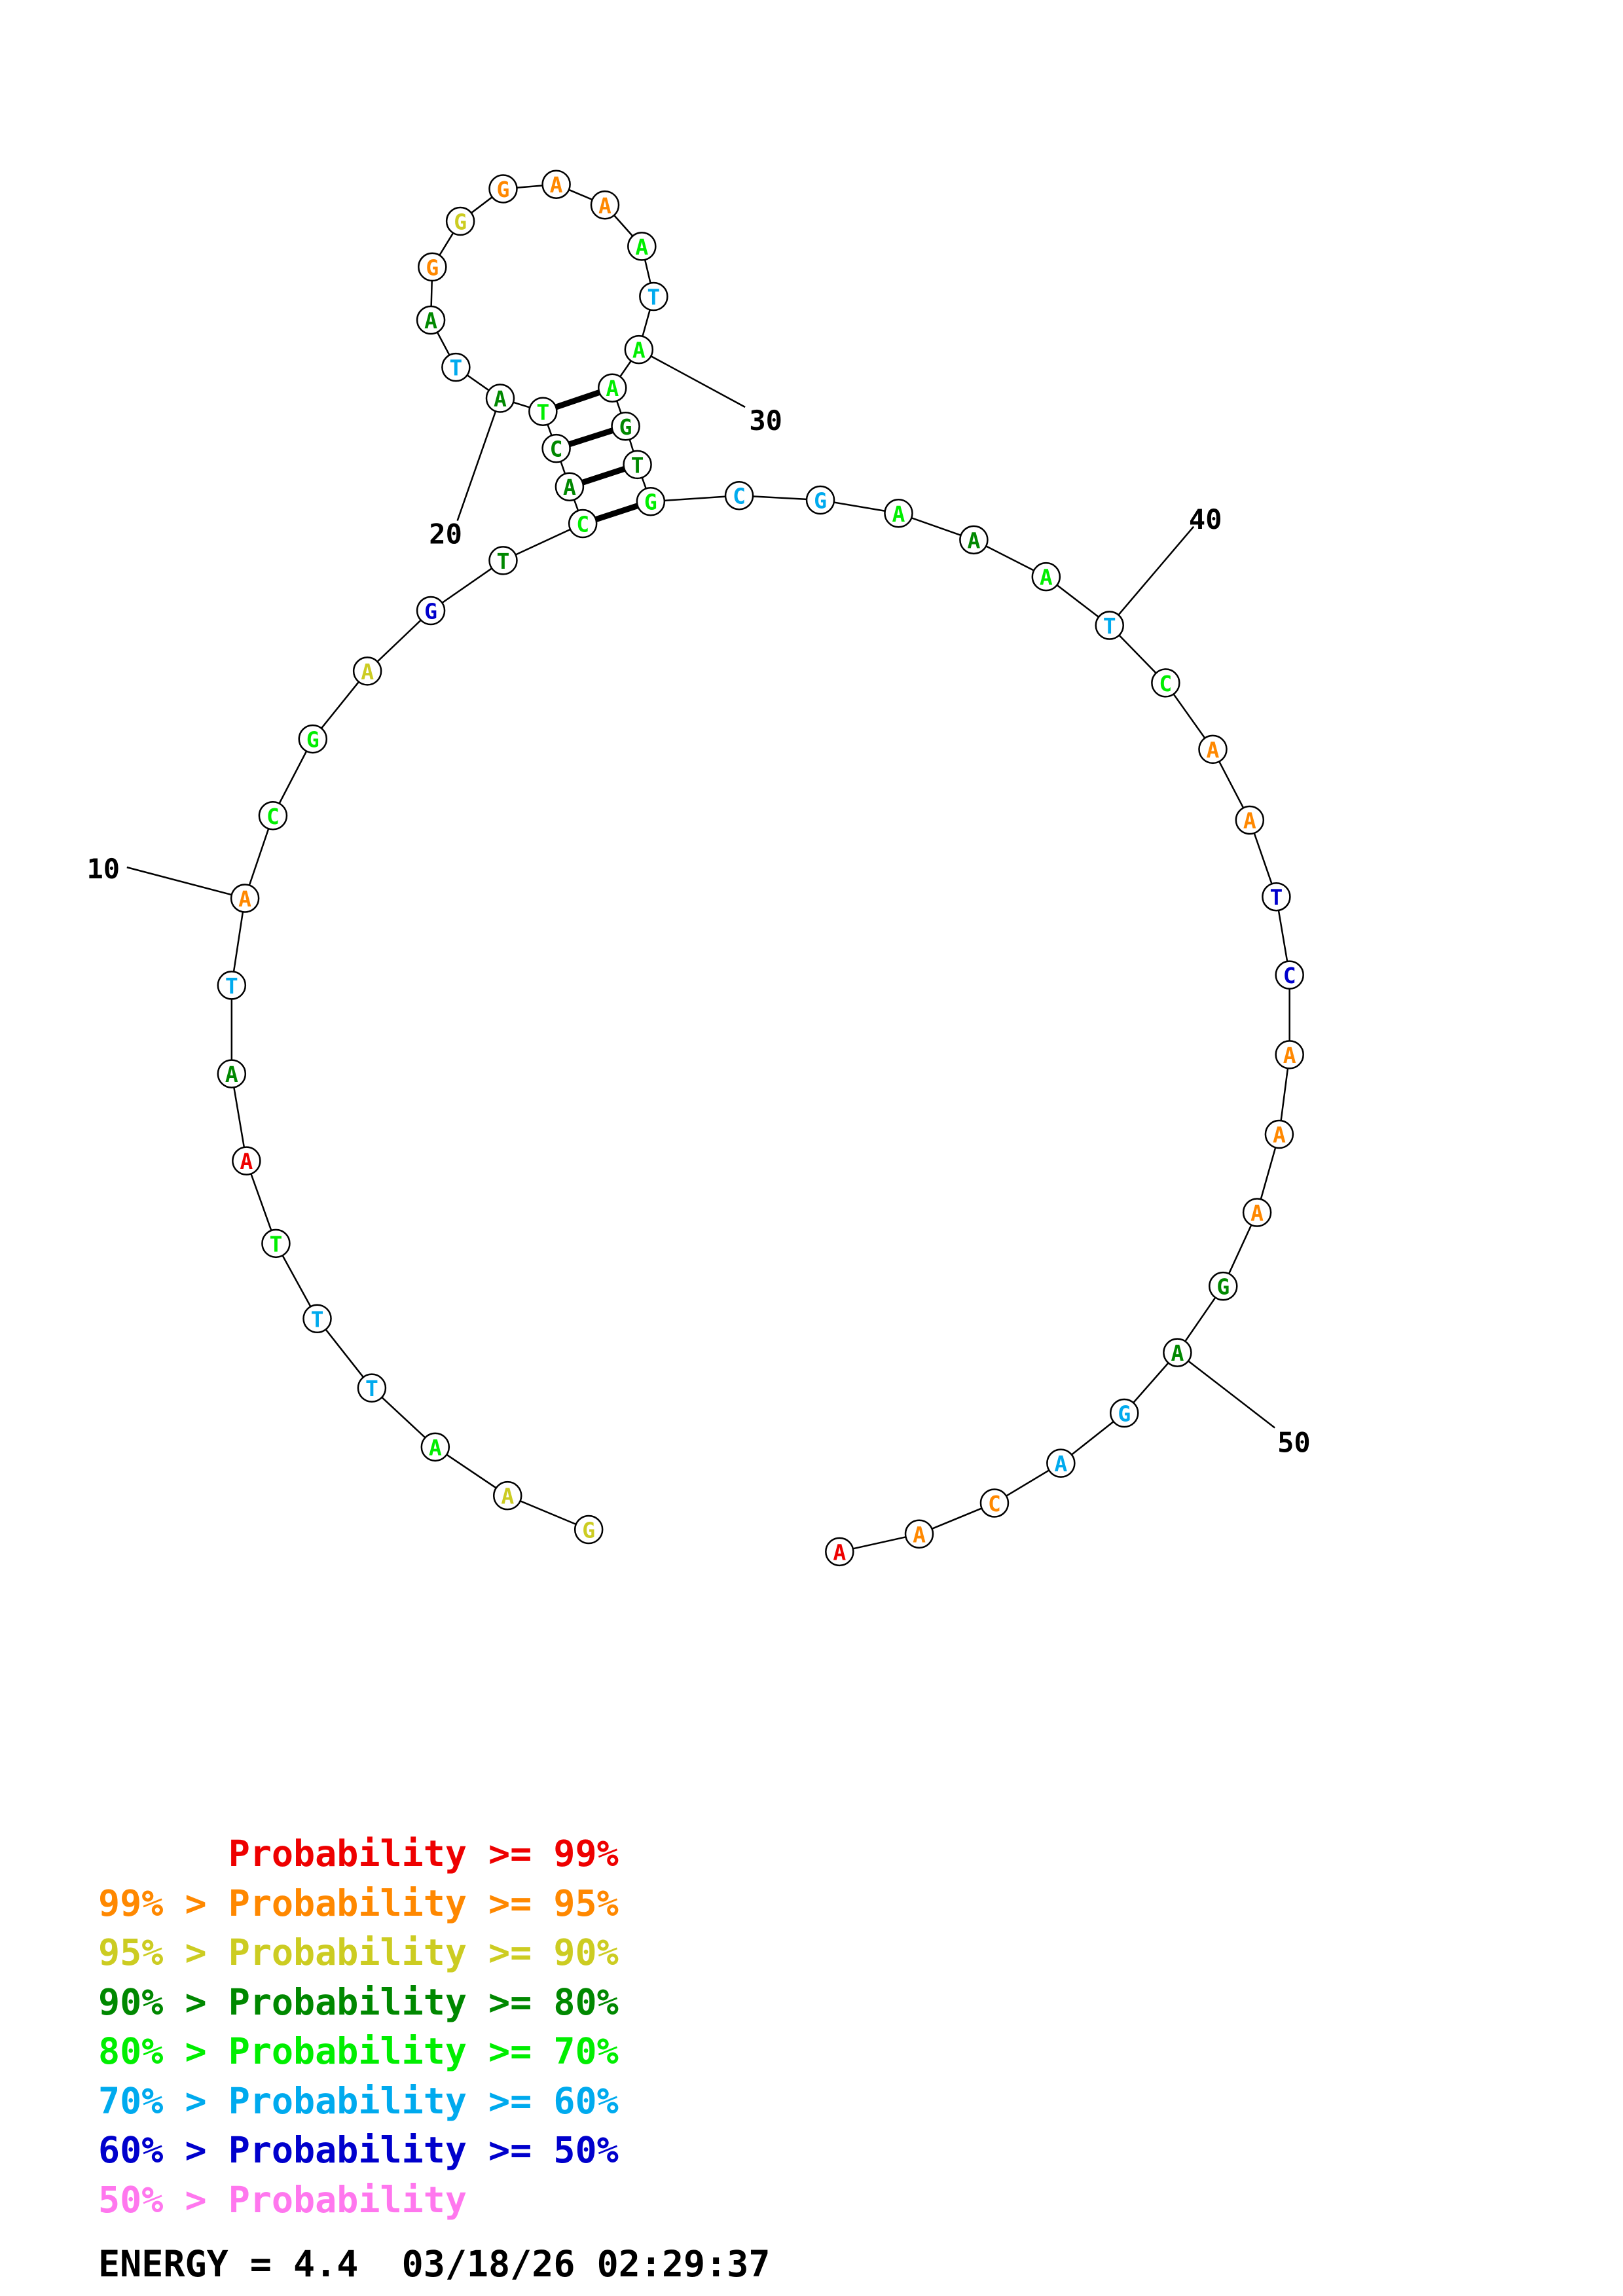 Image resolution: width=1623 pixels, height=2296 pixels. I want to click on legend-entry: 60% > Probability >= 50%, so click(358, 2150).